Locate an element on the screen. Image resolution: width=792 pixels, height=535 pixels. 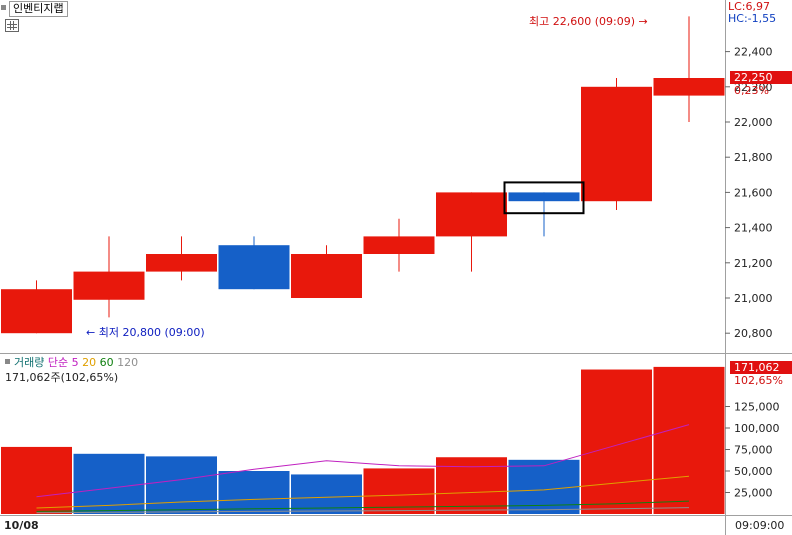
ma120-line is located at coordinates (363, 510).